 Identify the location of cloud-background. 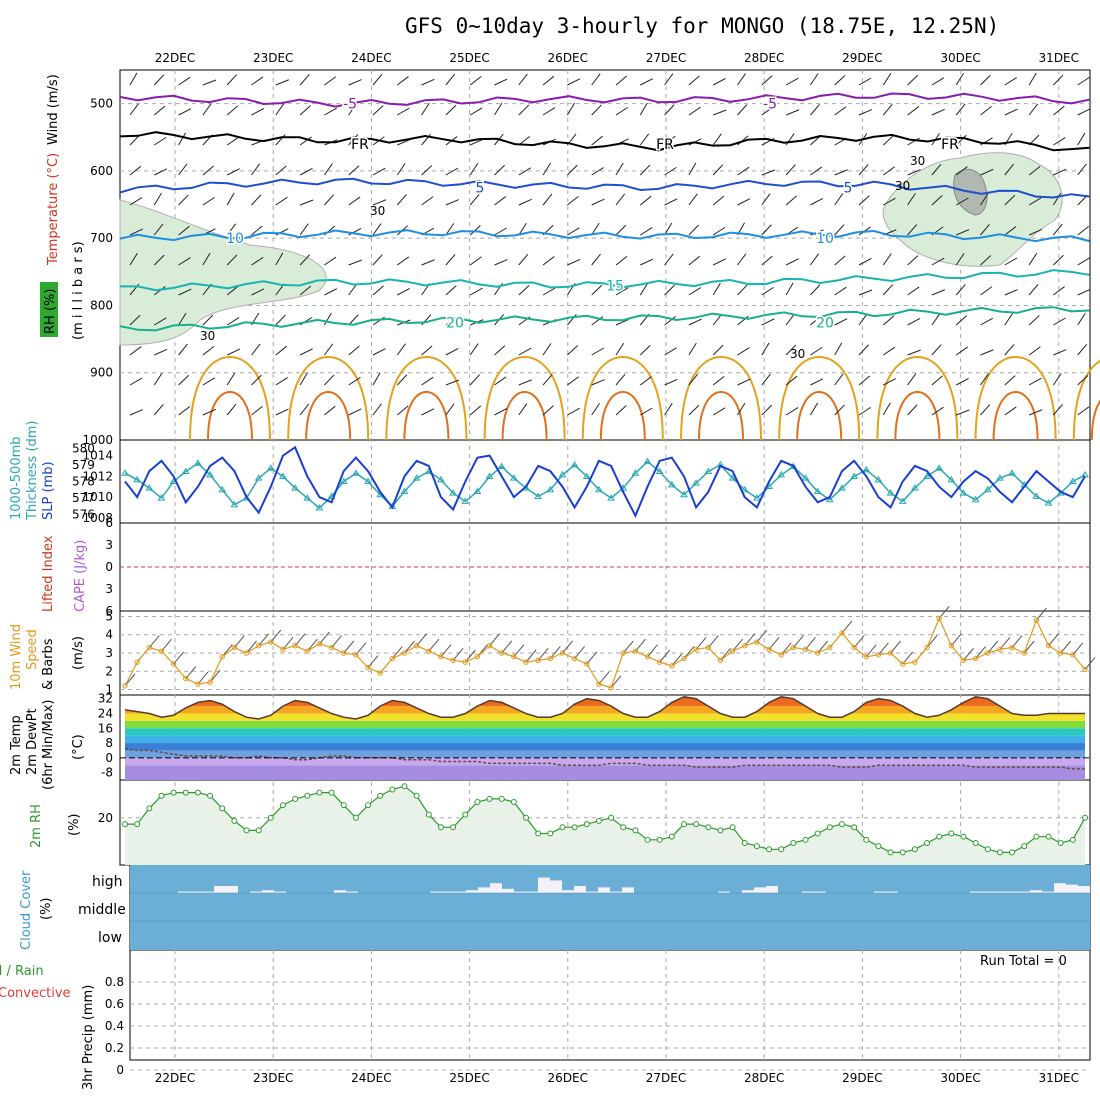
(610, 907).